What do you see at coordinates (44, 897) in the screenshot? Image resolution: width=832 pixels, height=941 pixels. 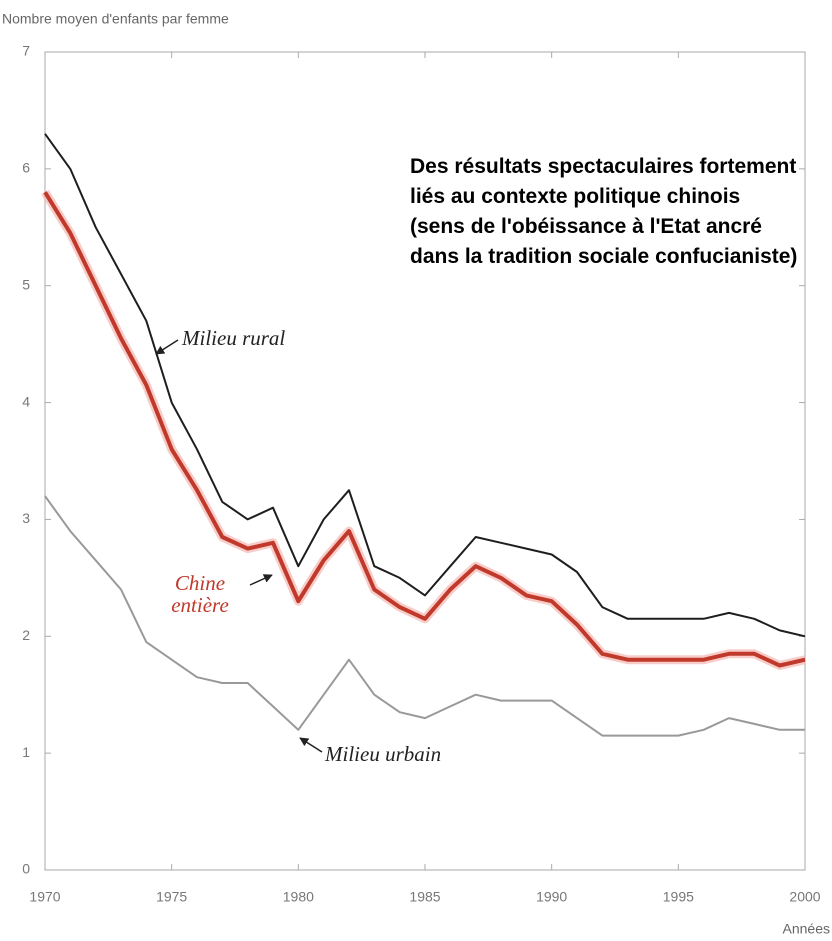 I see `x-tick-label: 1970` at bounding box center [44, 897].